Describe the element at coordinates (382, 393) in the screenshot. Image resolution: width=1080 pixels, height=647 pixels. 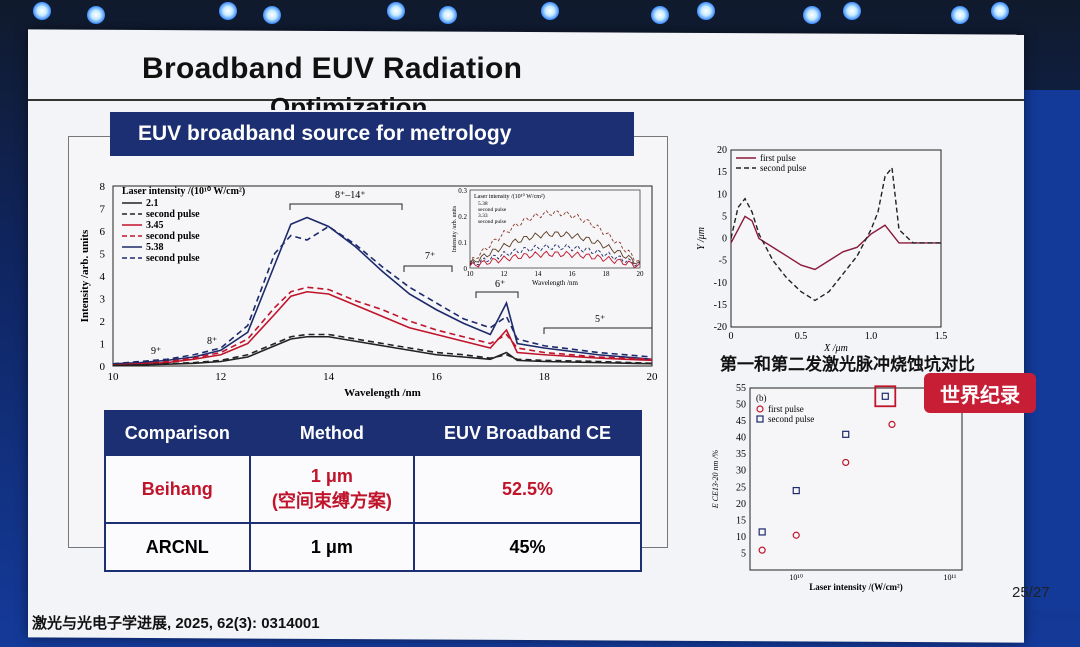
I see `x-axis-label: Wavelength /nm` at that location.